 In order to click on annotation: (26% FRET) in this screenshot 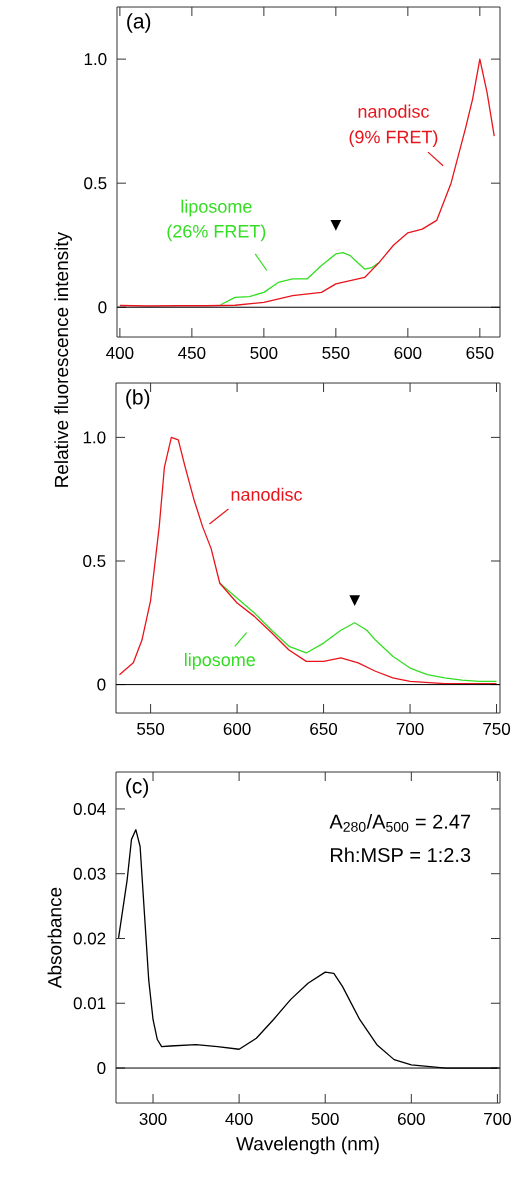, I will do `click(216, 233)`.